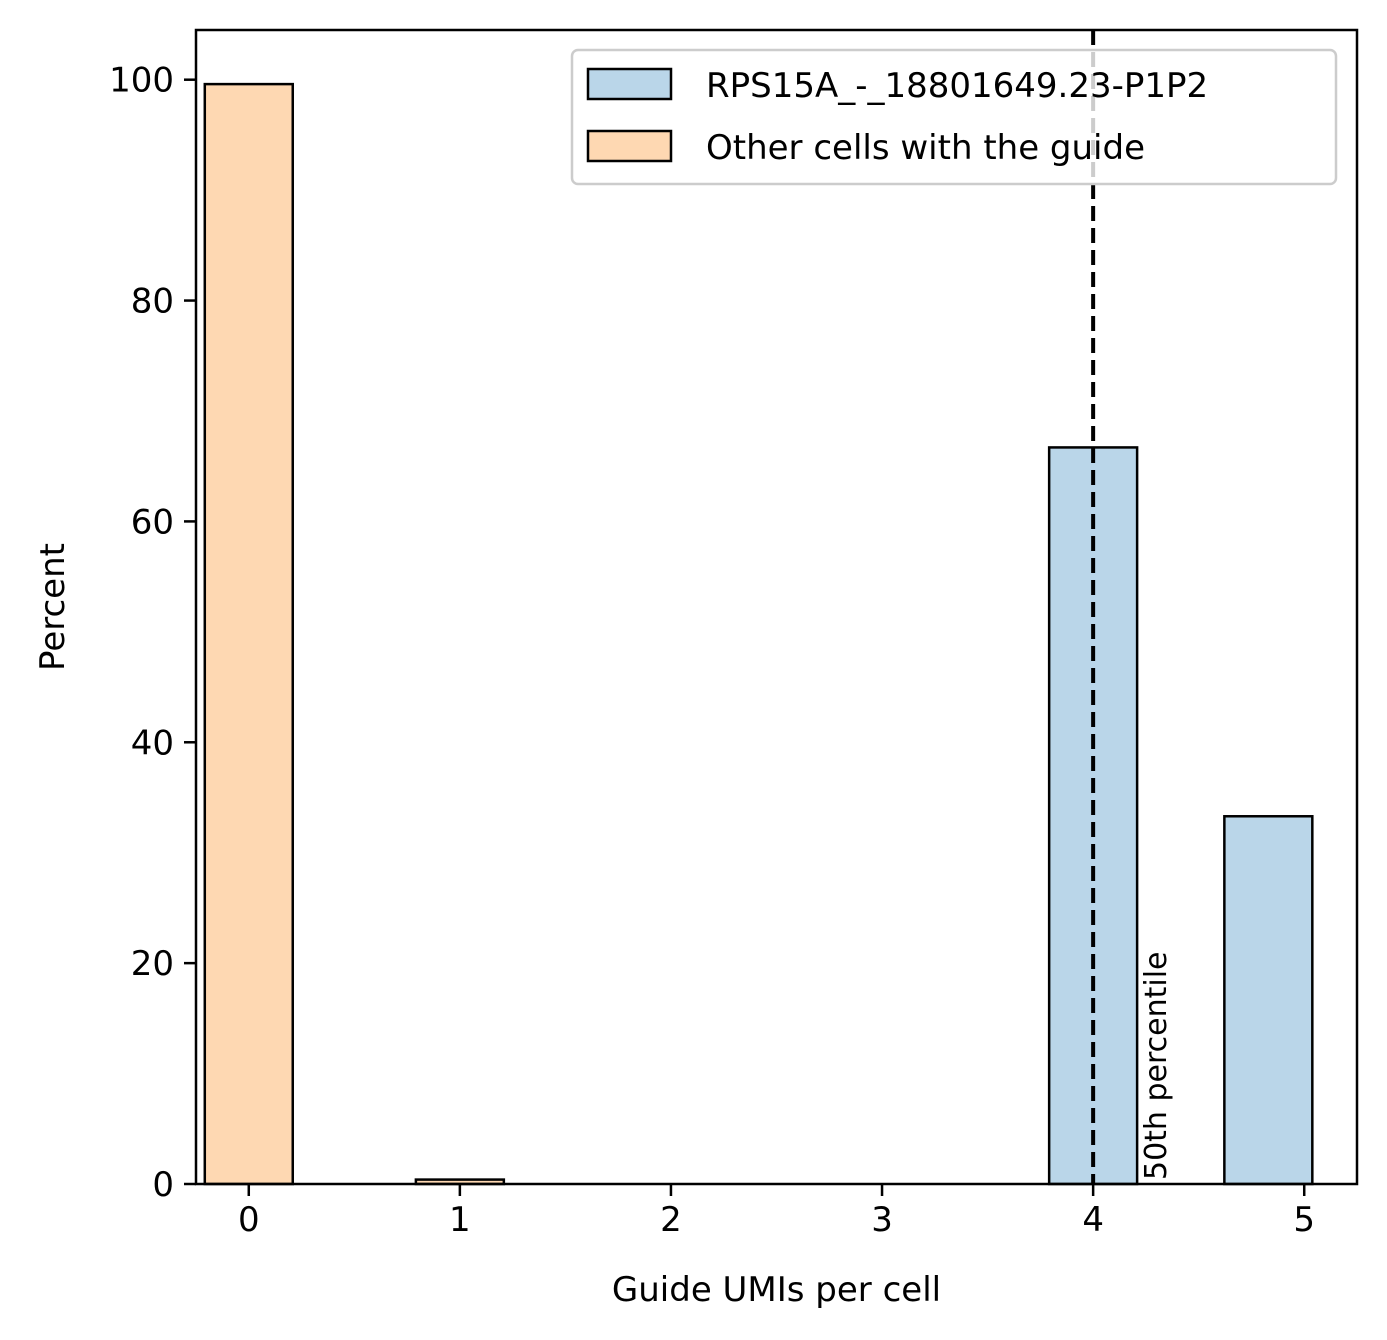  What do you see at coordinates (249, 1220) in the screenshot?
I see `x-tick-label: 0` at bounding box center [249, 1220].